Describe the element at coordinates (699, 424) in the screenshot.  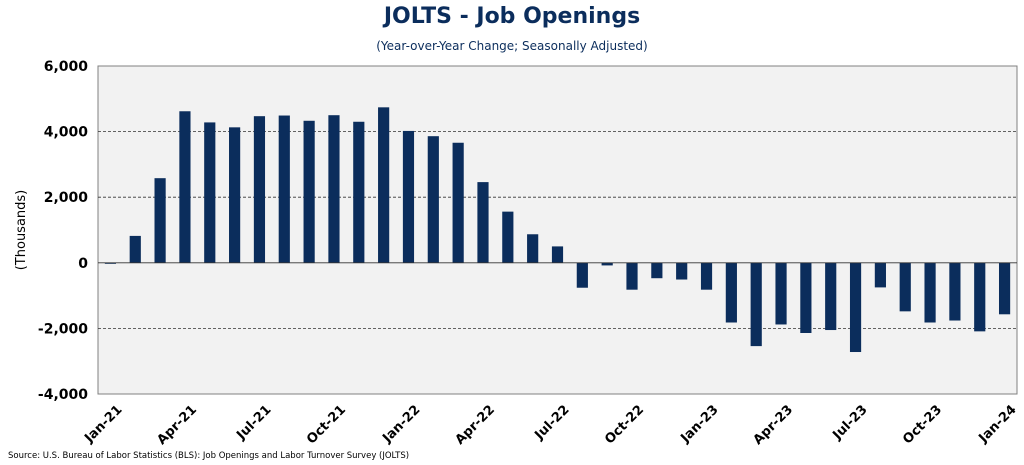
I see `x-tick-label: Jan-23` at that location.